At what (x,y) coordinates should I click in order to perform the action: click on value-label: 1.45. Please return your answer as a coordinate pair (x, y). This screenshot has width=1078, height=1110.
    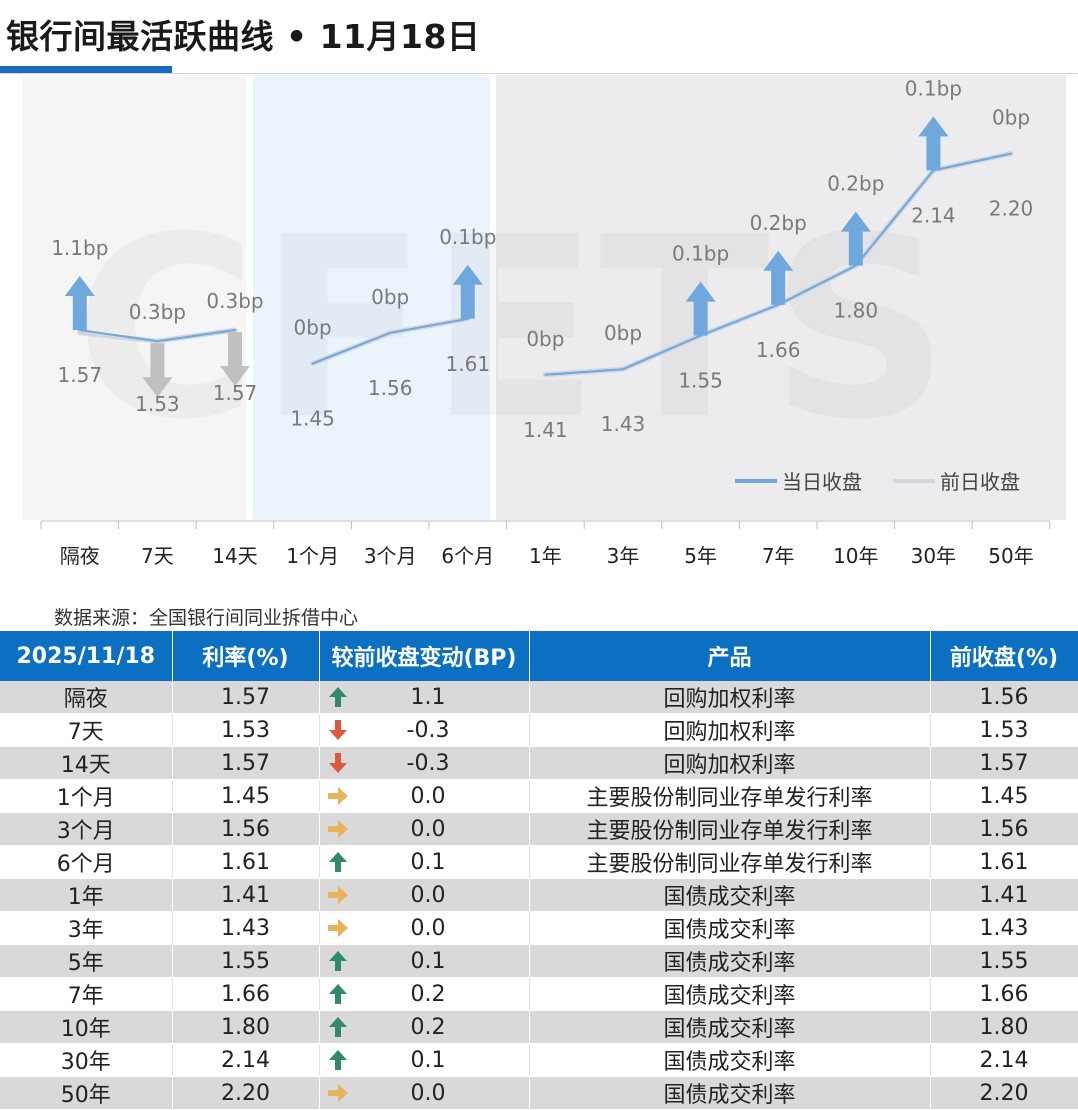
    Looking at the image, I should click on (312, 419).